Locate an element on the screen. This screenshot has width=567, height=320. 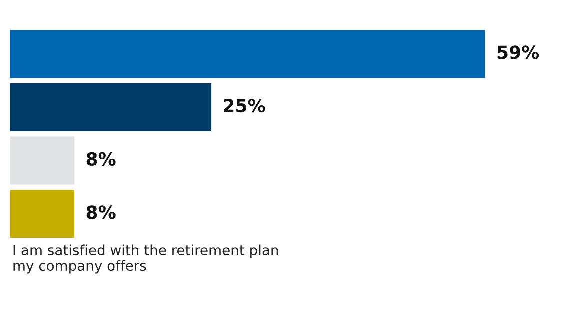
text: I am satisfied with the retirement plan my company offers is located at coordinates (146, 259).